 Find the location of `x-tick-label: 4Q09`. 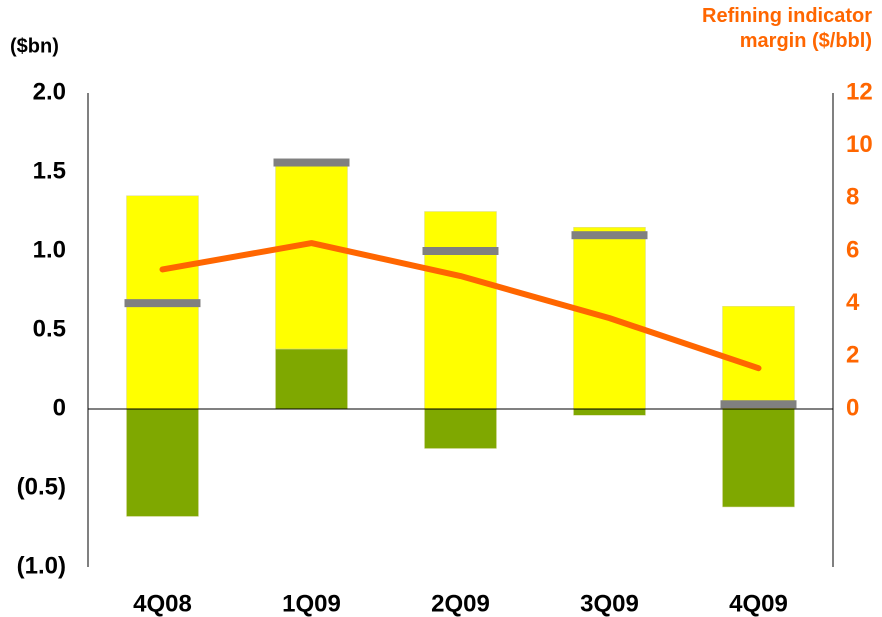

x-tick-label: 4Q09 is located at coordinates (758, 603).